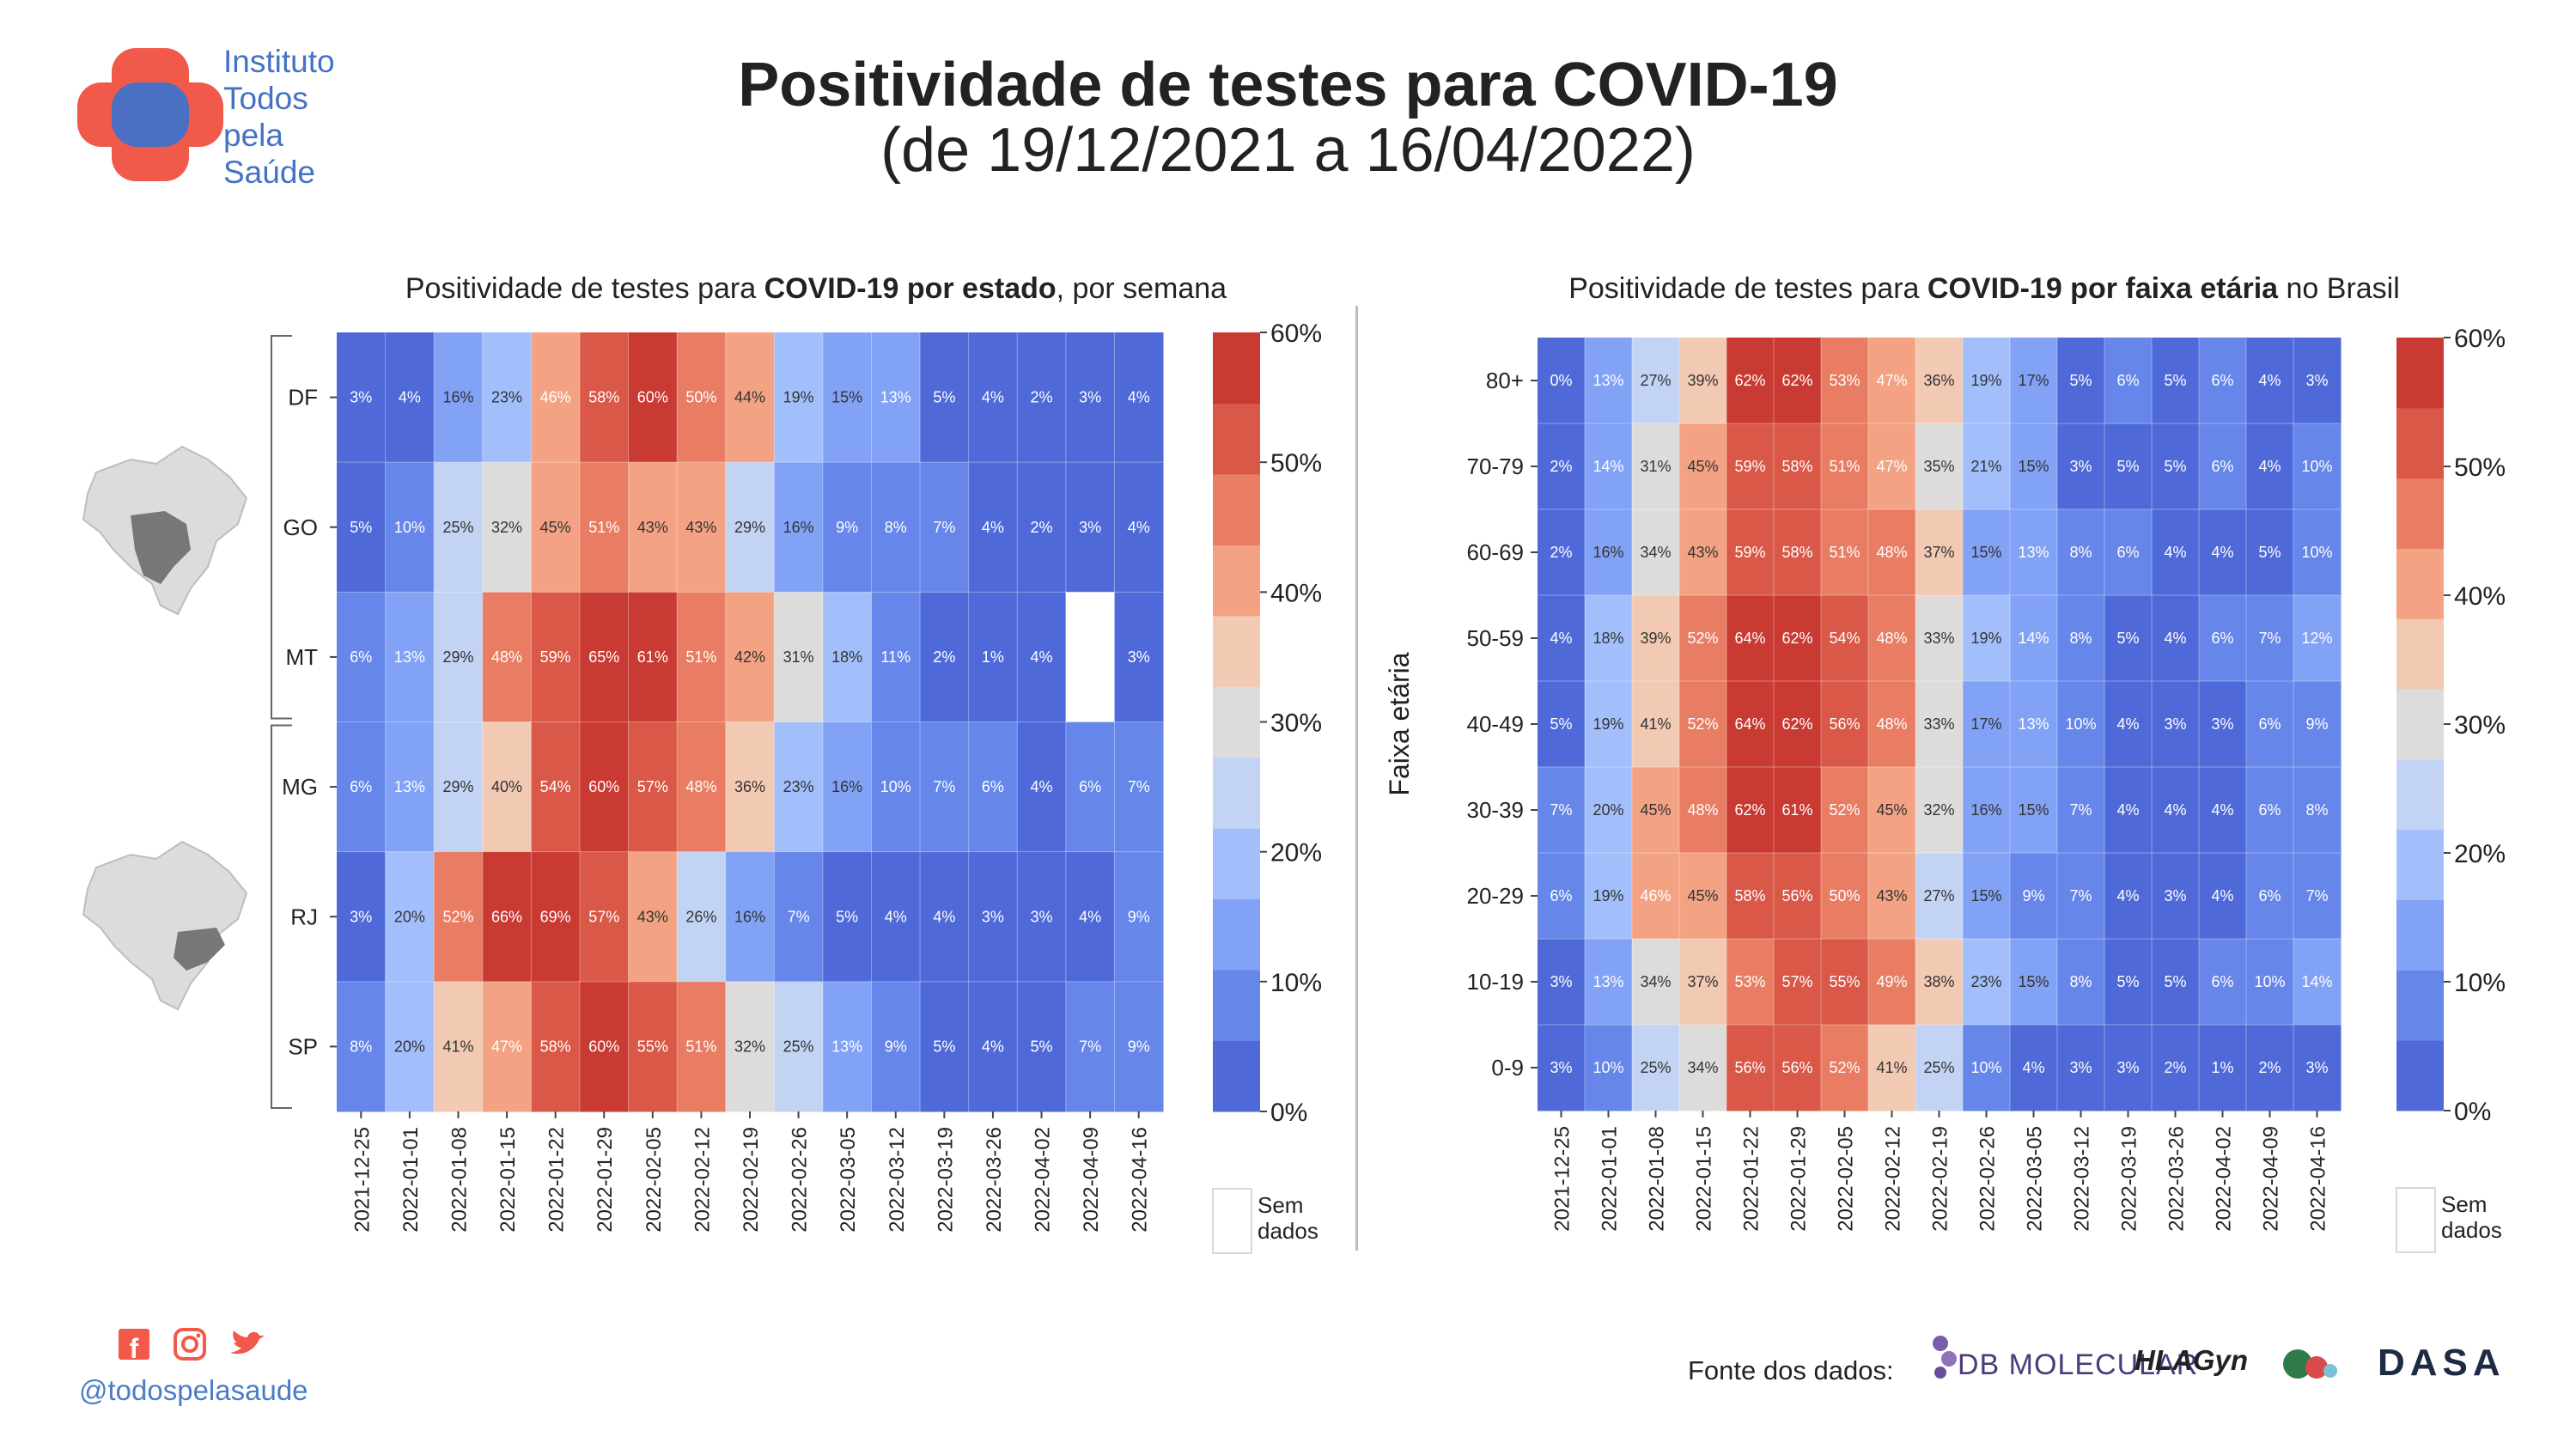 The width and height of the screenshot is (2576, 1449). What do you see at coordinates (1749, 552) in the screenshot?
I see `cell-value-label: 59%` at bounding box center [1749, 552].